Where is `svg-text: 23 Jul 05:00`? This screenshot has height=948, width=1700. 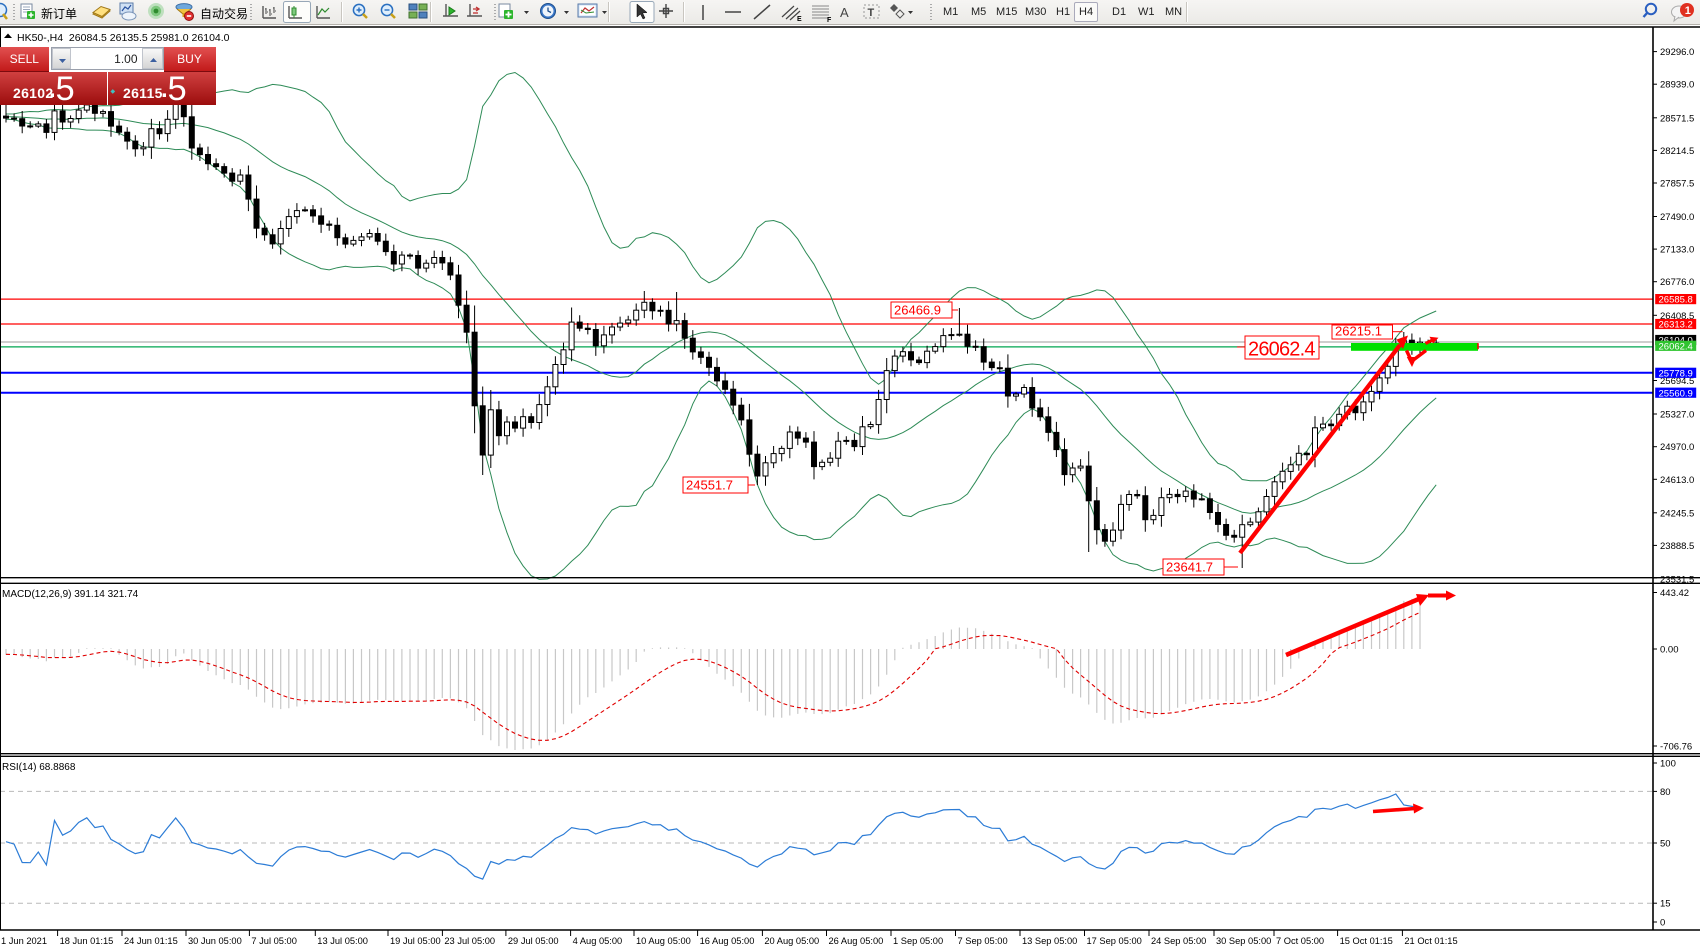 svg-text: 23 Jul 05:00 is located at coordinates (469, 941).